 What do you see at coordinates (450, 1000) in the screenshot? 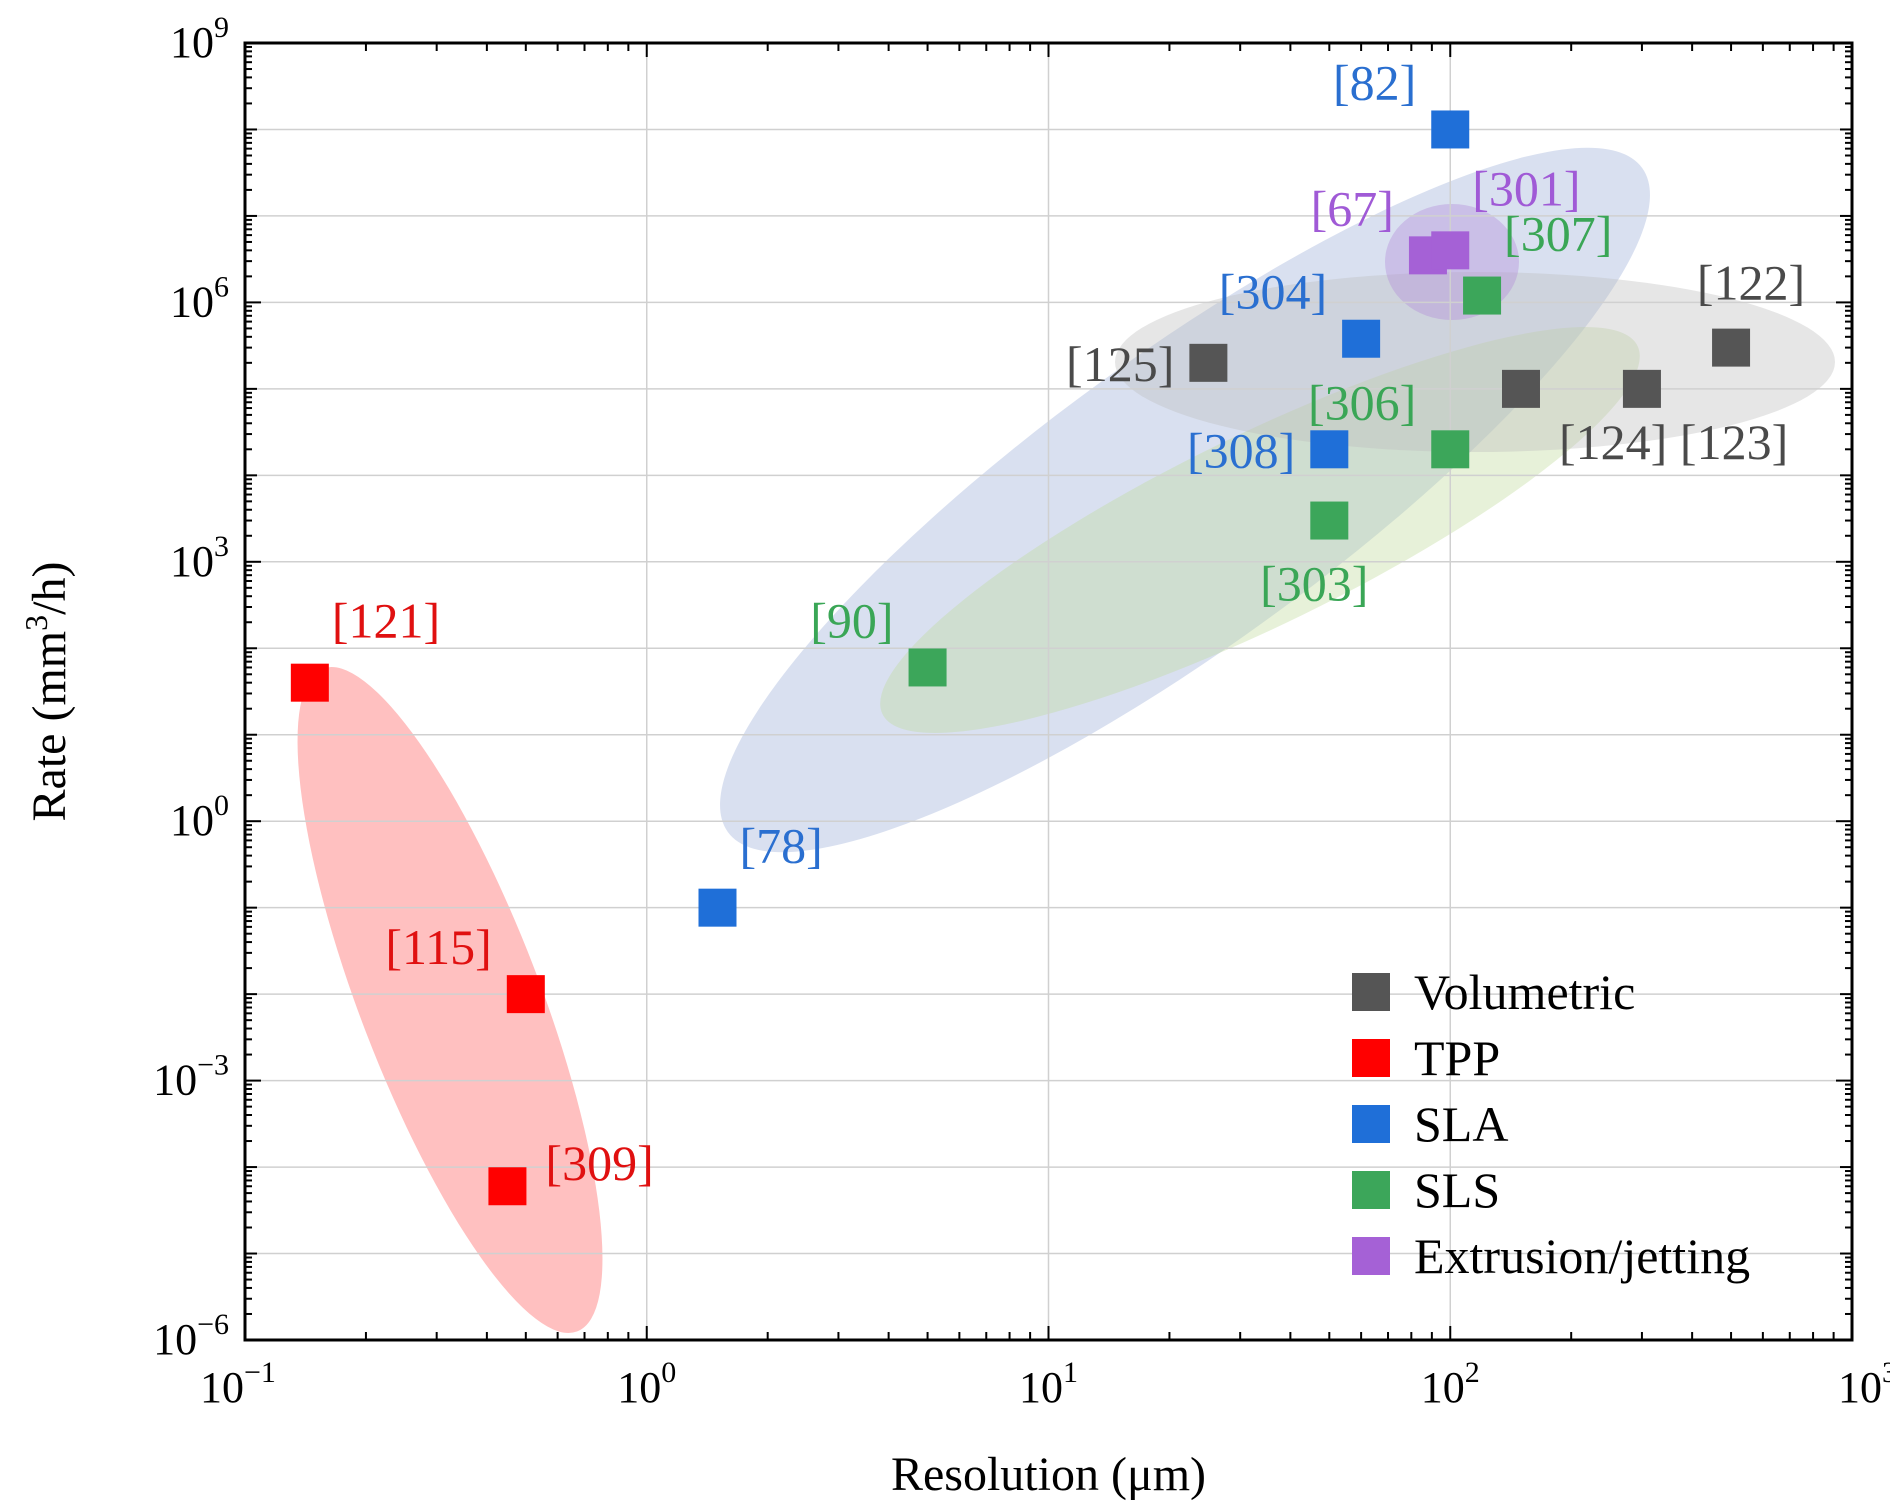
I see `region-tpp` at bounding box center [450, 1000].